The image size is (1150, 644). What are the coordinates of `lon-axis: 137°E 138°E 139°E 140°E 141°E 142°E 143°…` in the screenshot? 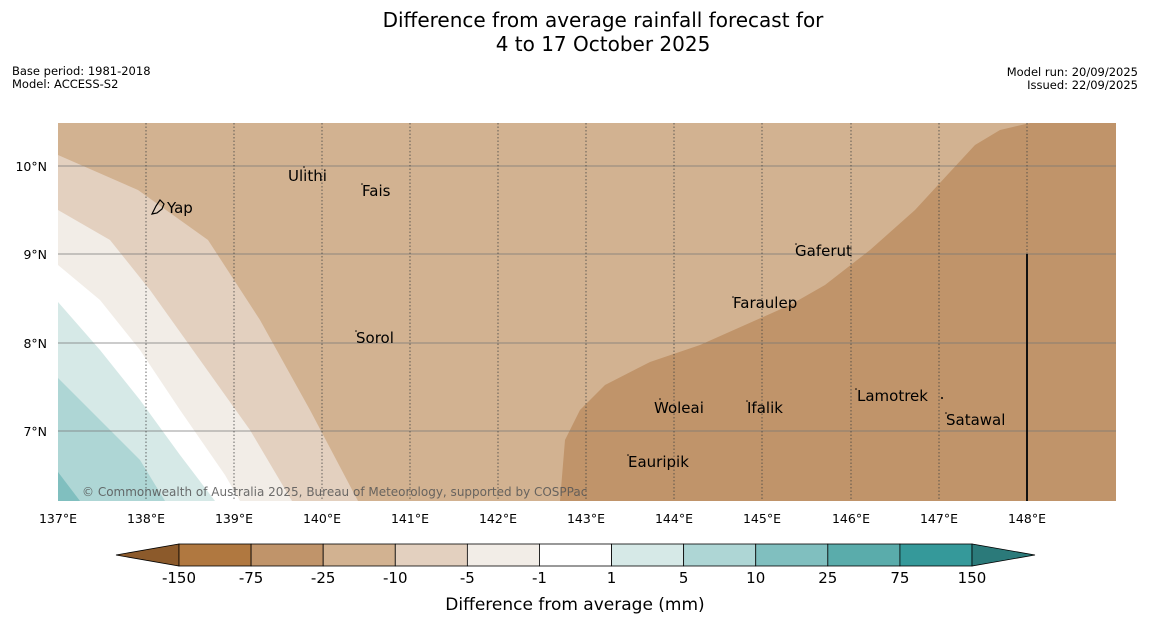 It's located at (542, 518).